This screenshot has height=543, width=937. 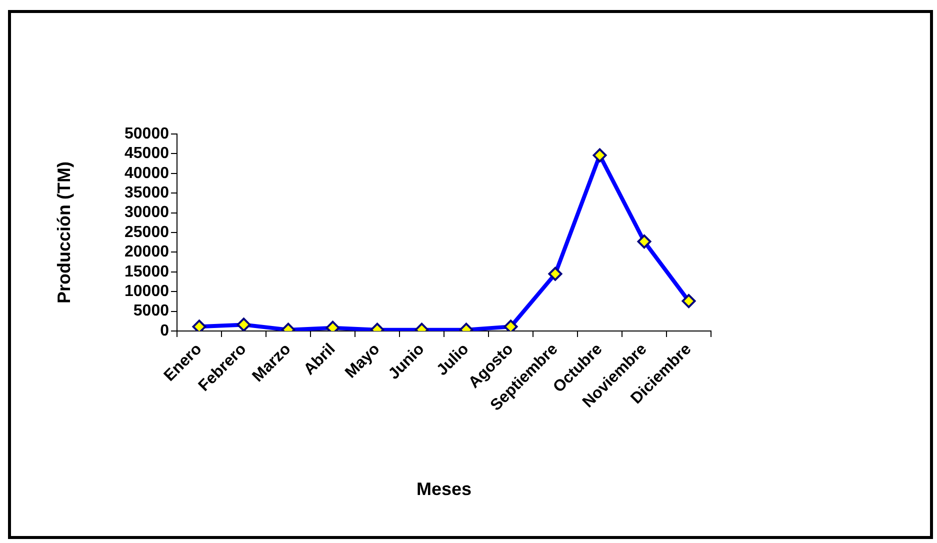 What do you see at coordinates (147, 271) in the screenshot?
I see `y-tick-label: 15000` at bounding box center [147, 271].